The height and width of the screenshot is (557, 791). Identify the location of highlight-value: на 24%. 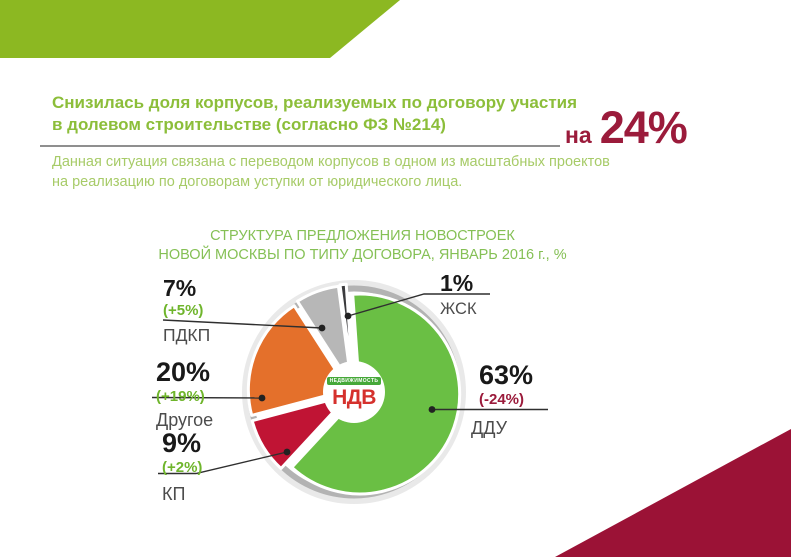
(665, 128).